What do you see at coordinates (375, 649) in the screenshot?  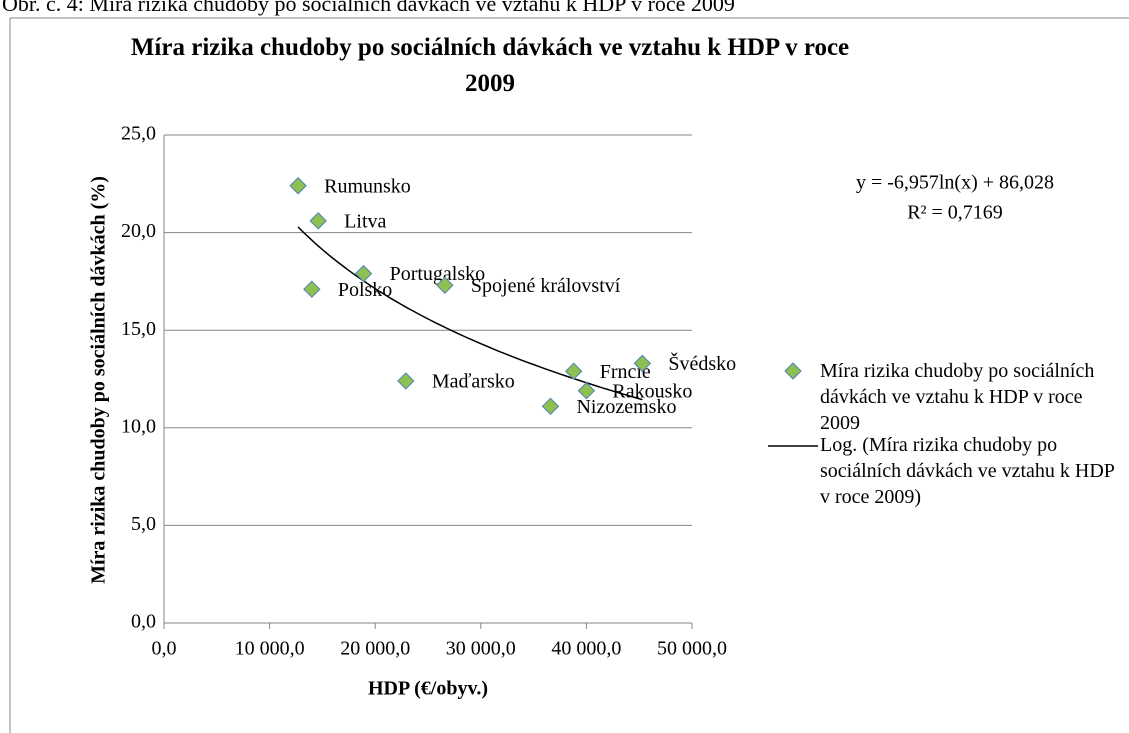 I see `x-tick-label: 20 000,0` at bounding box center [375, 649].